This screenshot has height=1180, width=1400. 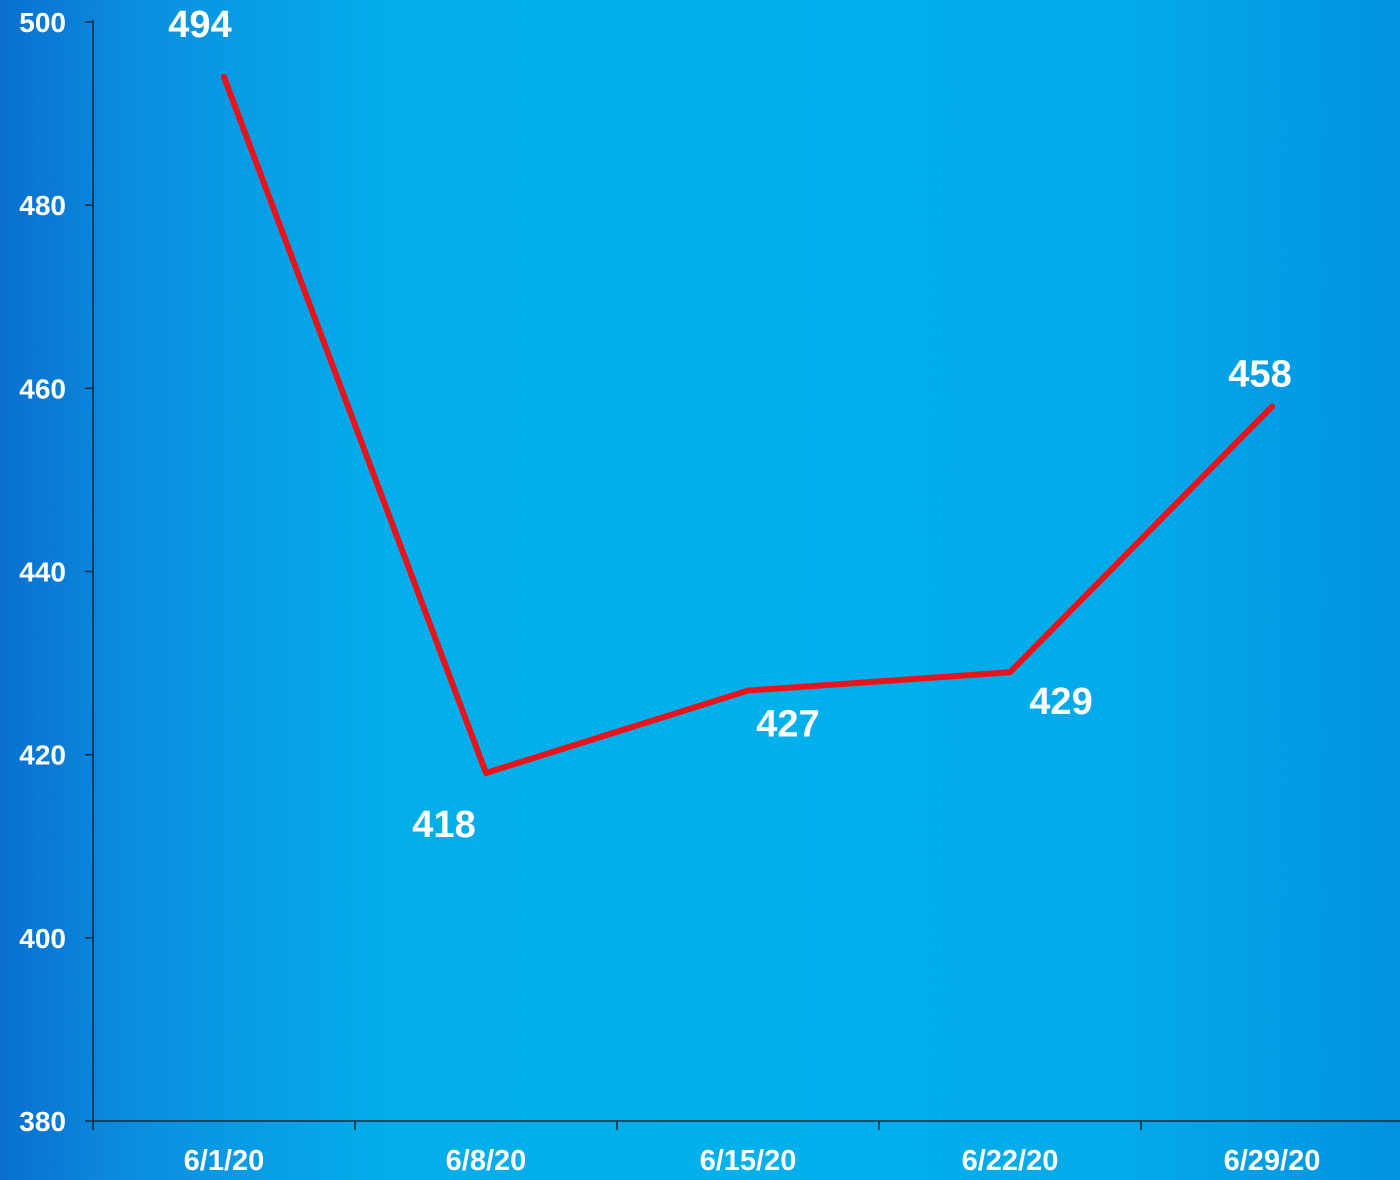 I want to click on data-label: 427, so click(x=787, y=725).